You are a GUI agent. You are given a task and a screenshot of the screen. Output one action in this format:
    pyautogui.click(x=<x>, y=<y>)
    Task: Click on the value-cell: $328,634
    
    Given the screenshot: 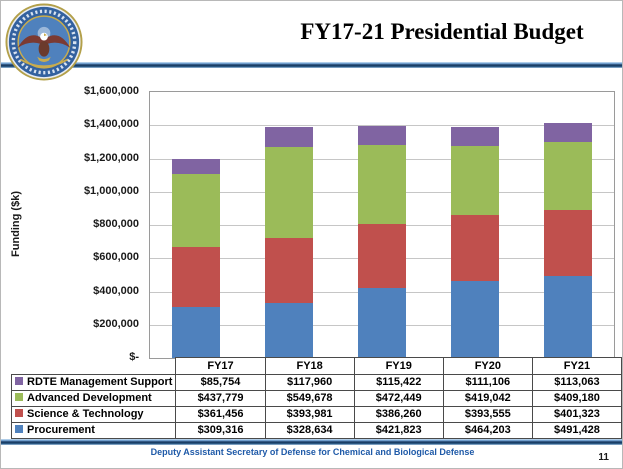 What is the action you would take?
    pyautogui.click(x=309, y=430)
    